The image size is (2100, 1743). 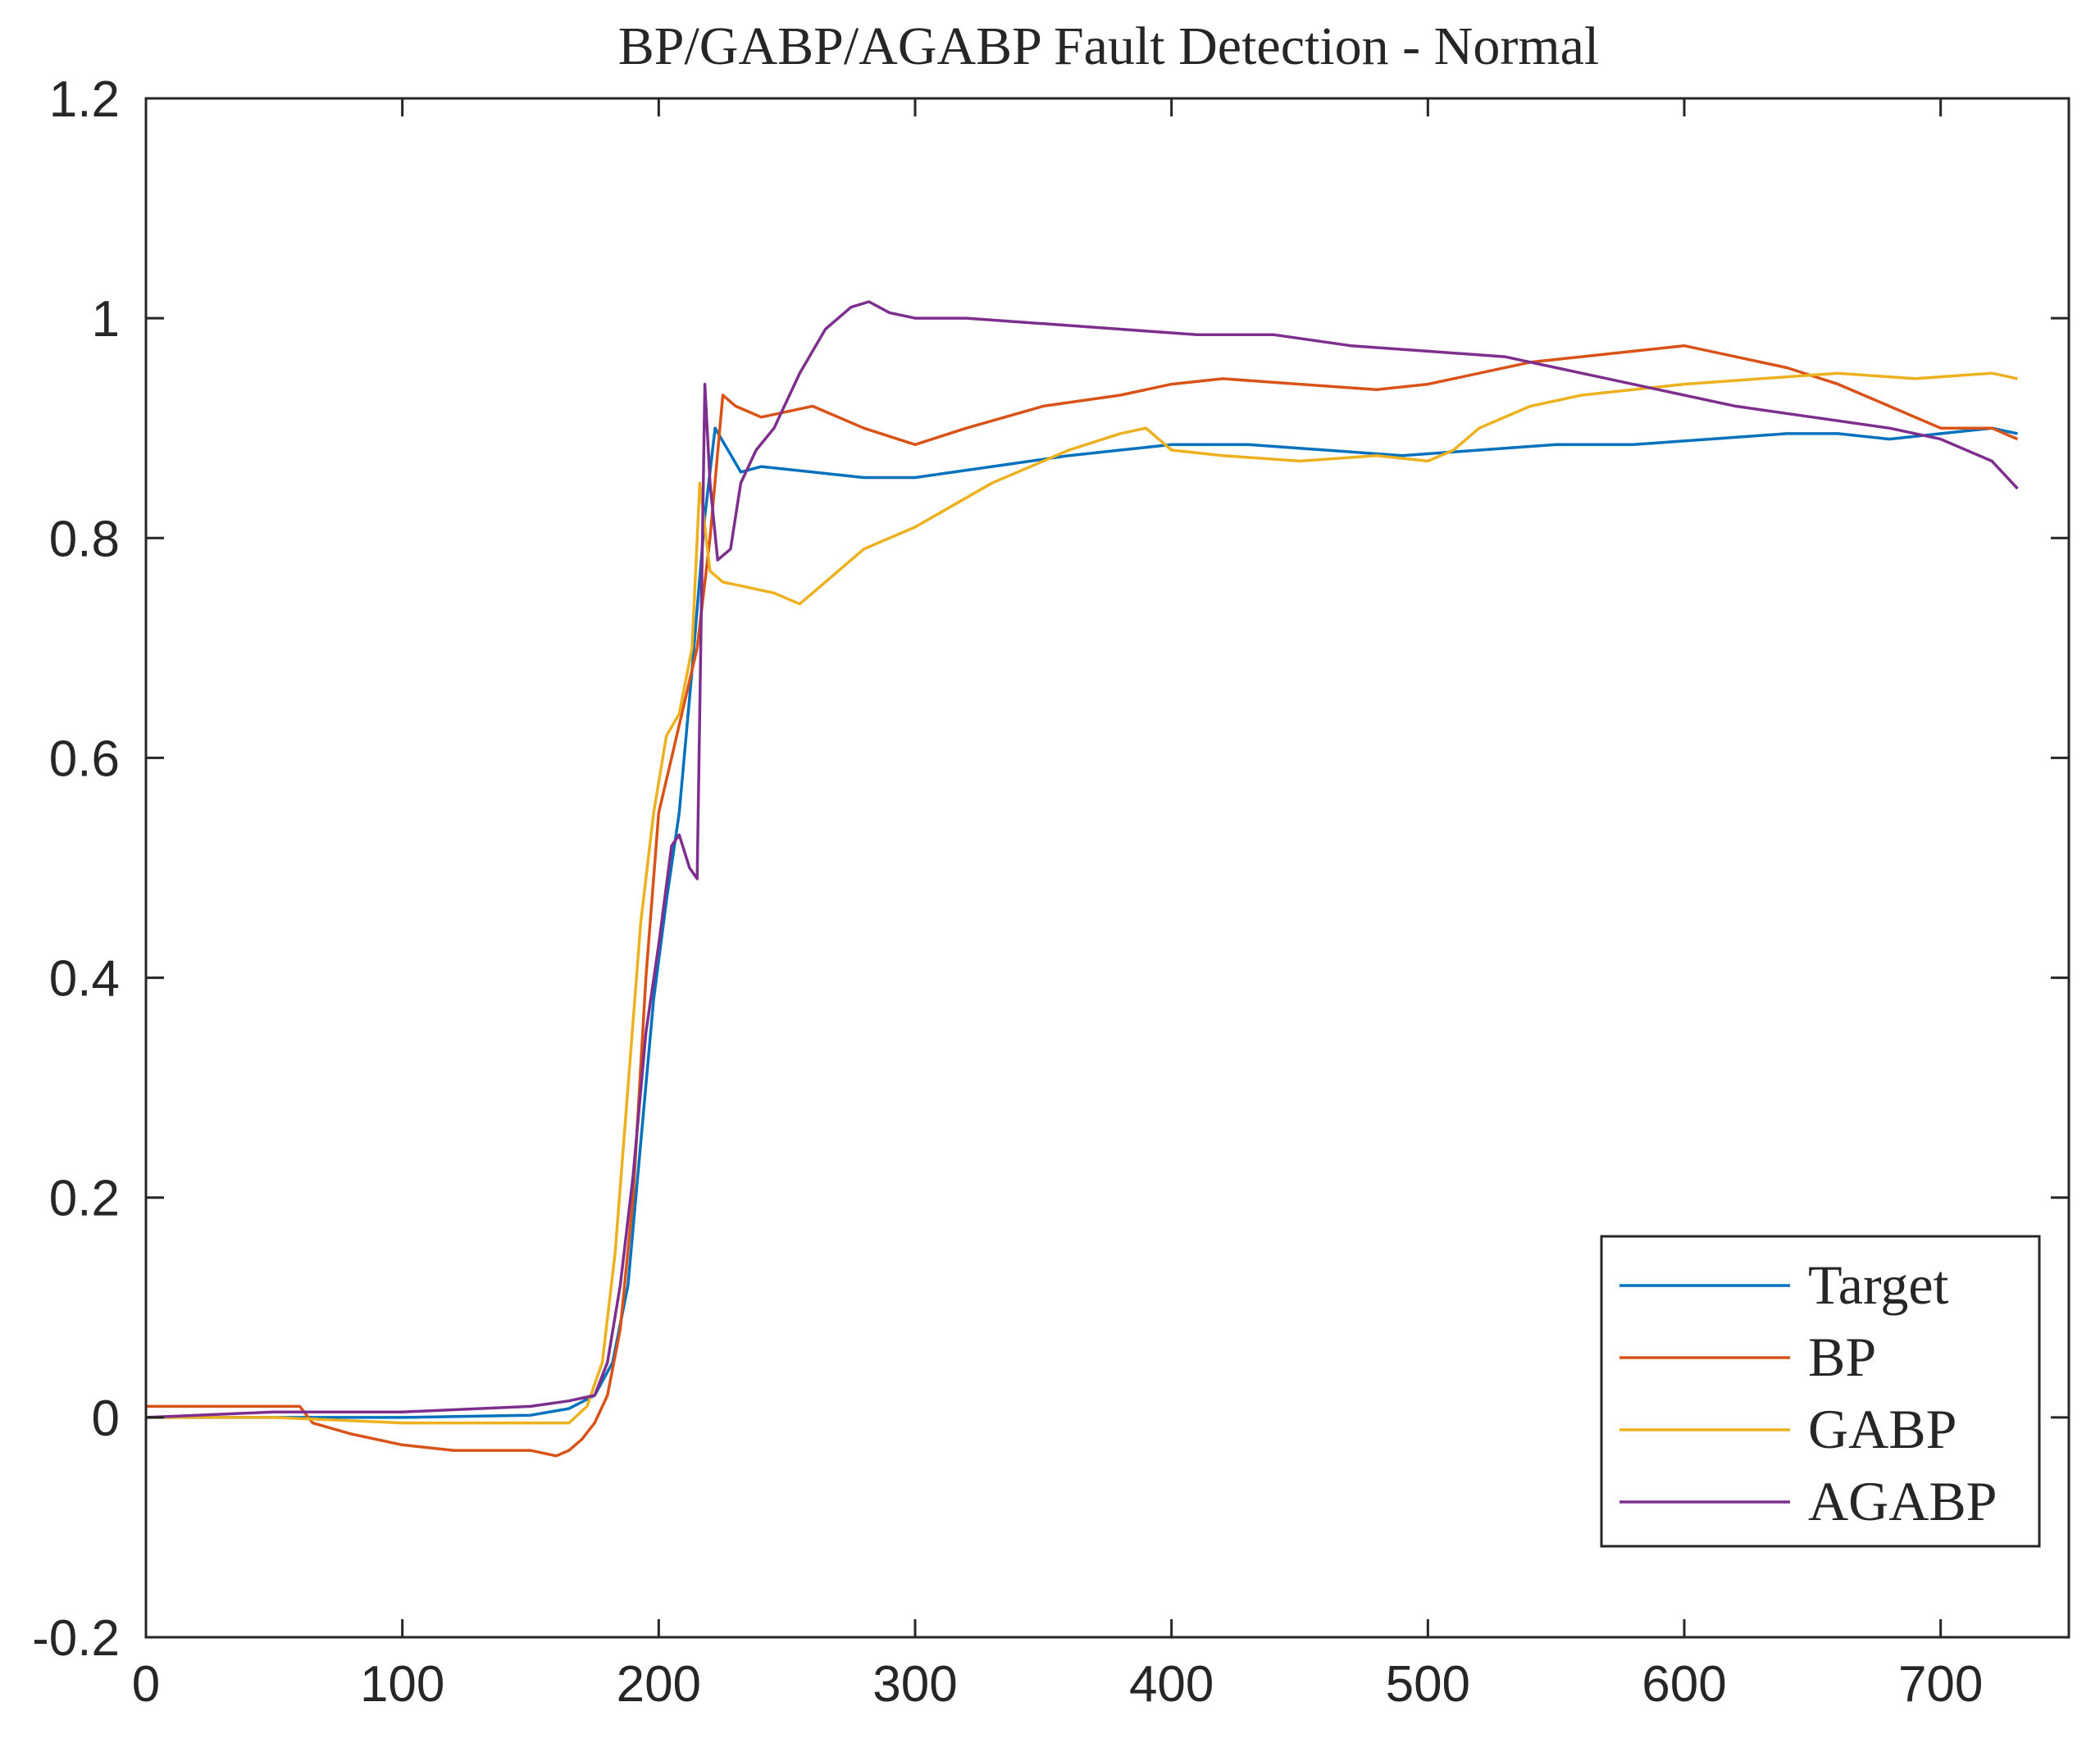 I want to click on y-tick-label: 1, so click(x=106, y=319).